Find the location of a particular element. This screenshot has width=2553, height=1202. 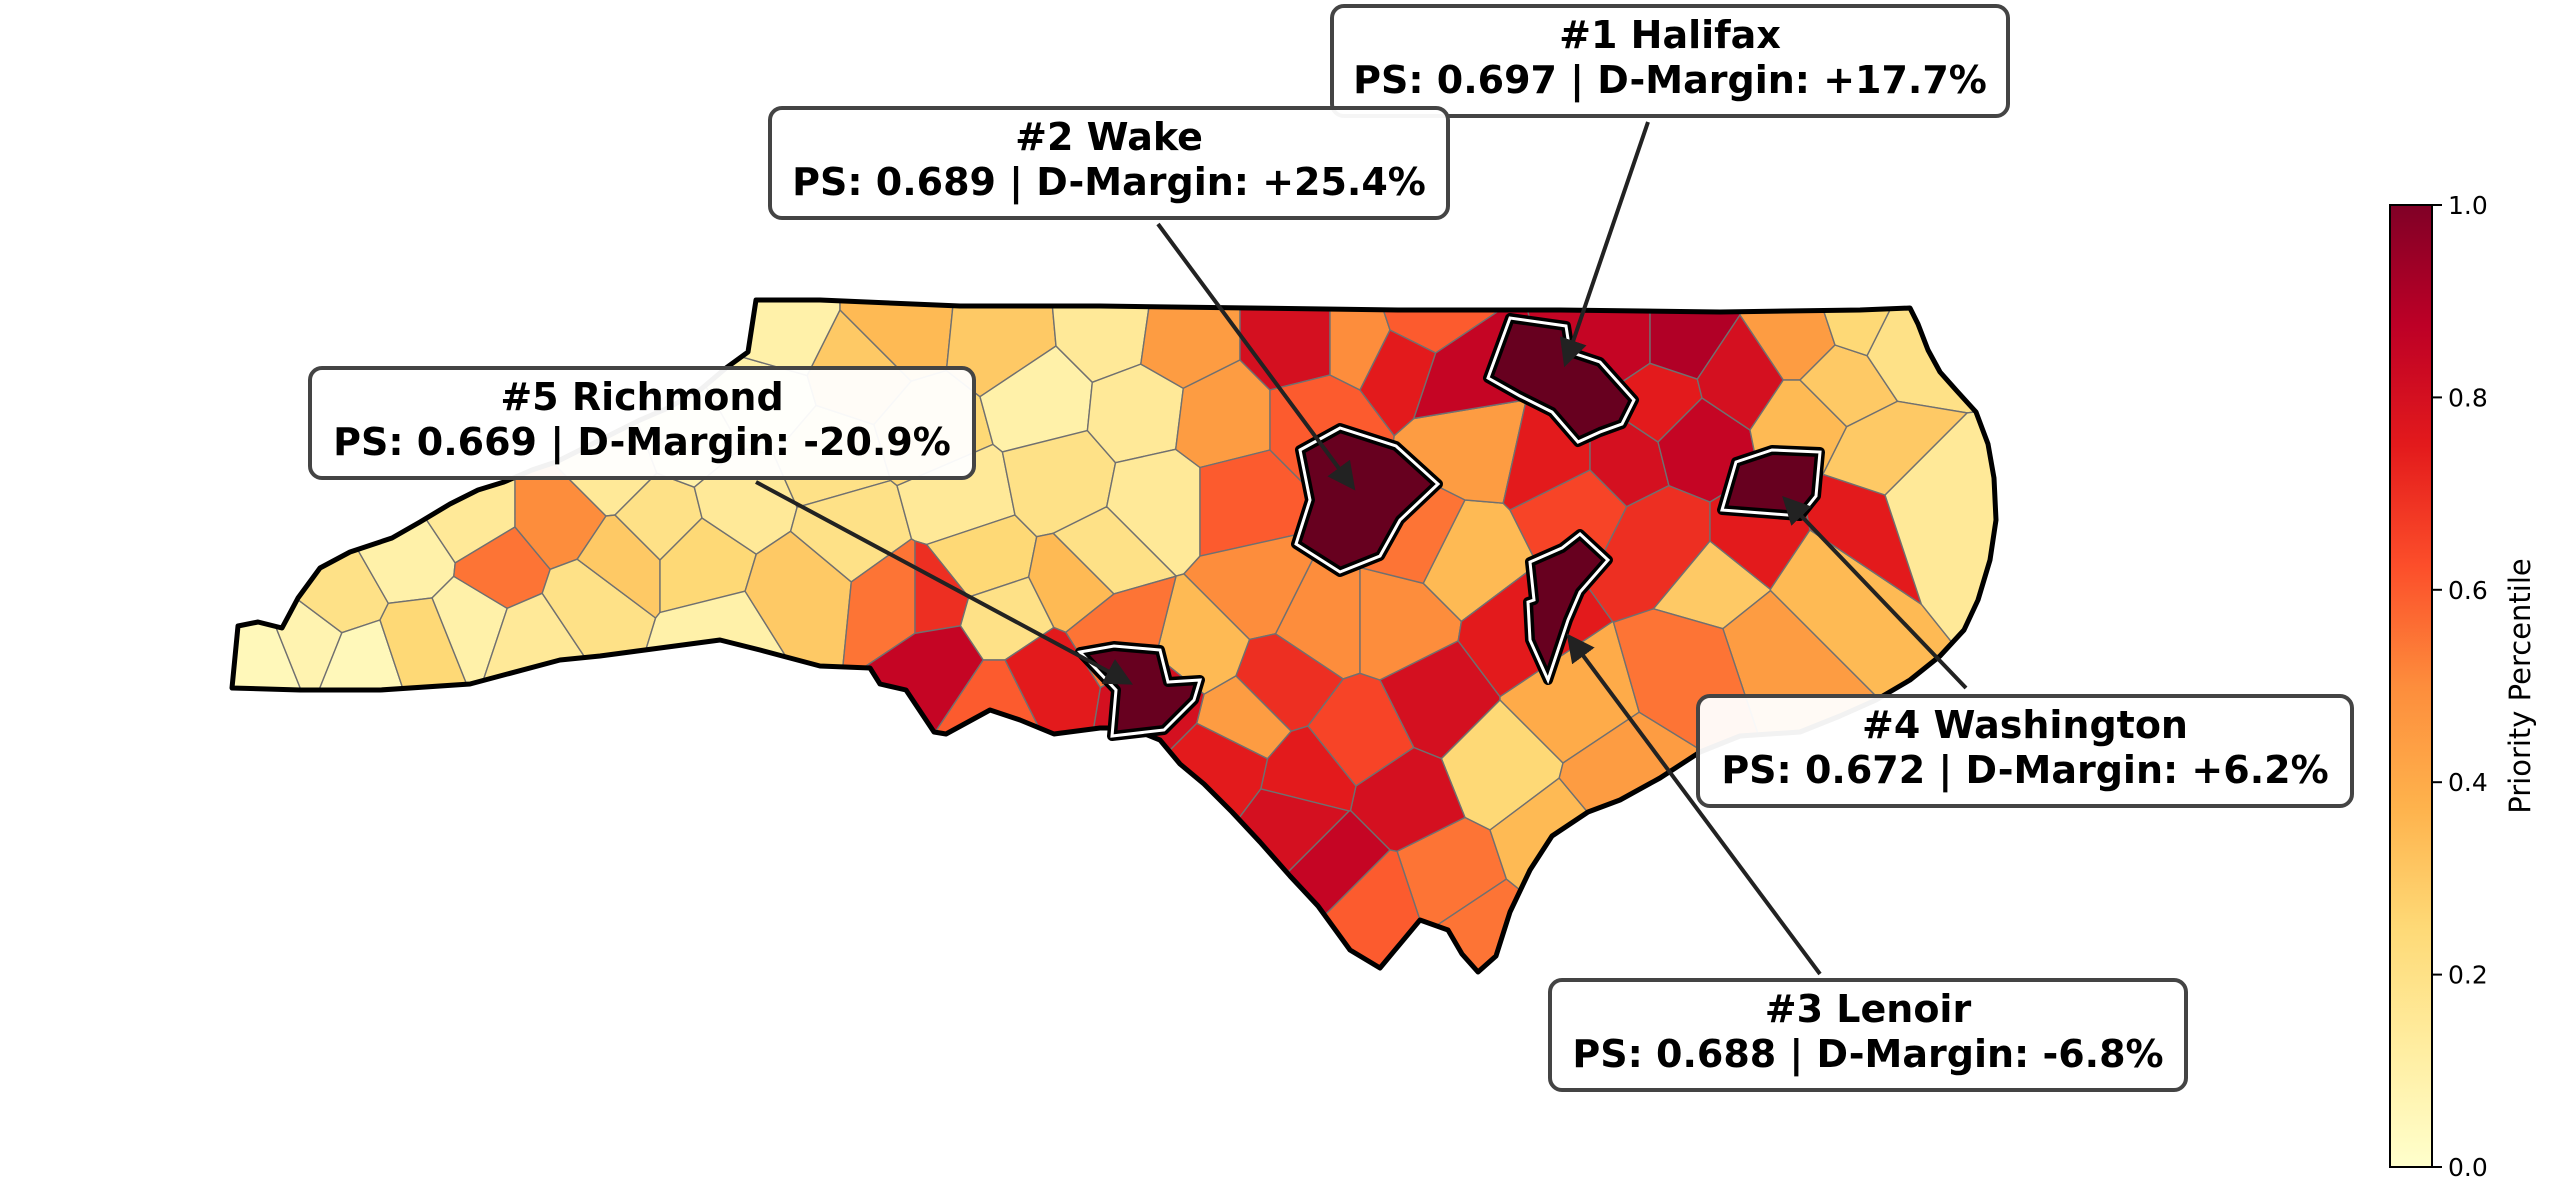

callout-subtitle: PS: 0.672 | D-Margin: +6.2% is located at coordinates (2024, 770).